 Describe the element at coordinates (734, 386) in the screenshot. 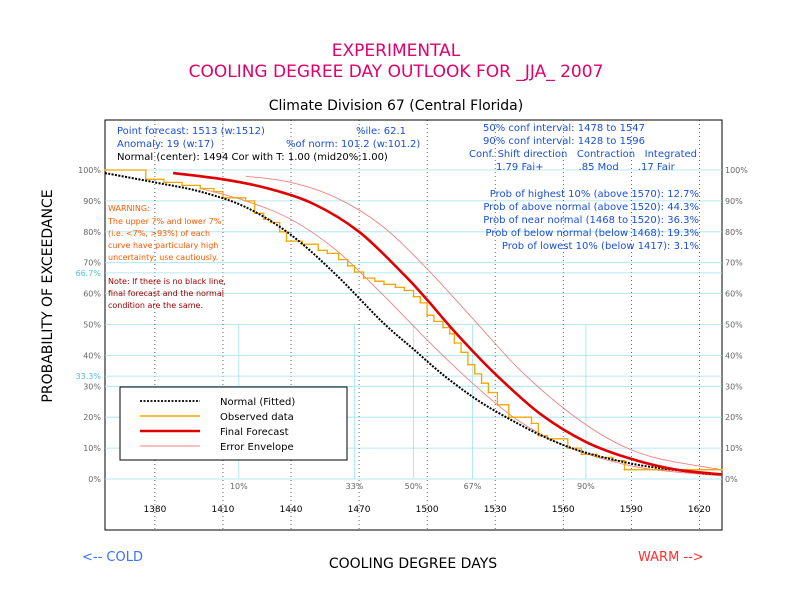

I see `y-tick-right-30: 30%` at that location.